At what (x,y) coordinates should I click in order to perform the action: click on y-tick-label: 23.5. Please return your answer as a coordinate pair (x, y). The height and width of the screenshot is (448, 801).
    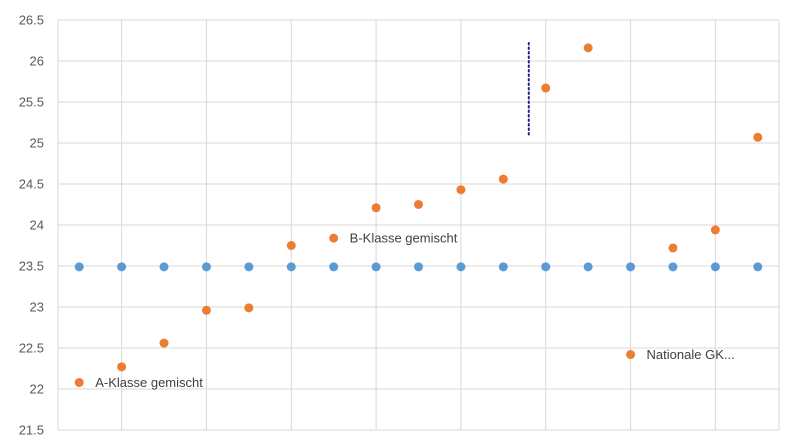
    Looking at the image, I should click on (31, 266).